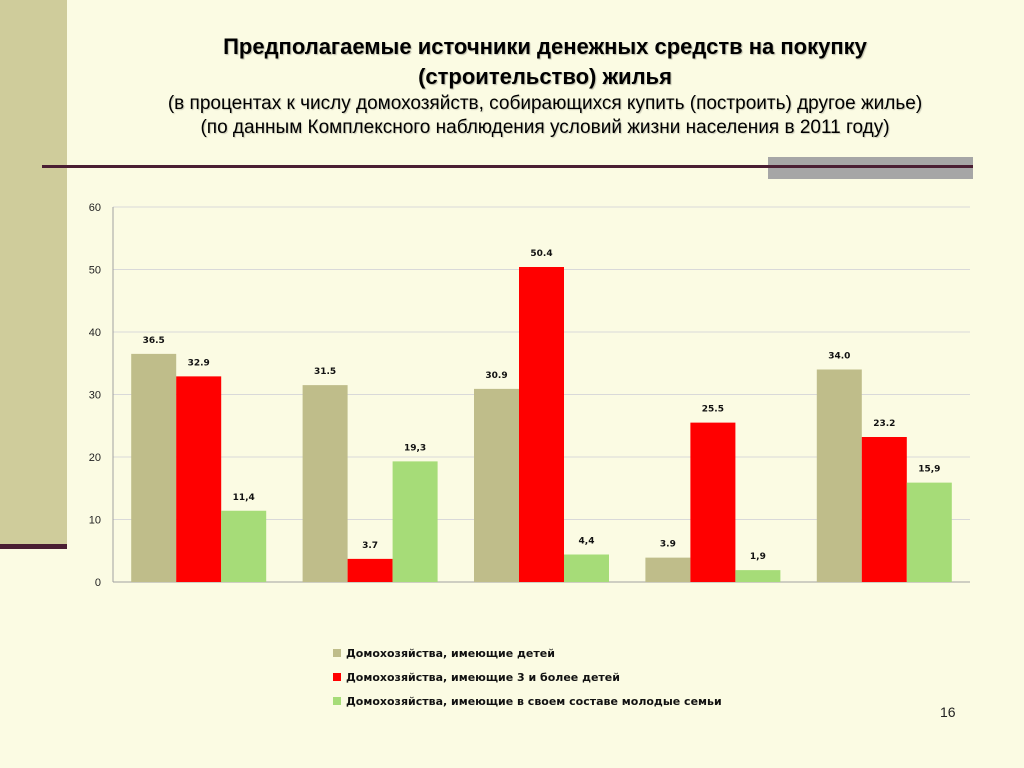 This screenshot has height=768, width=1024. I want to click on left-decorative-band, so click(33, 273).